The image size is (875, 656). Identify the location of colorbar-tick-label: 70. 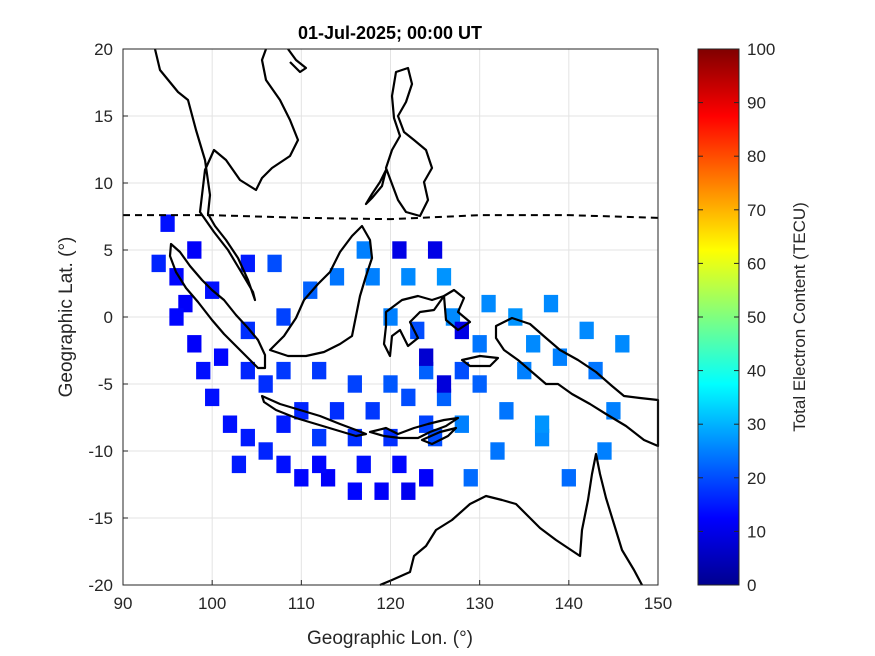
(756, 210).